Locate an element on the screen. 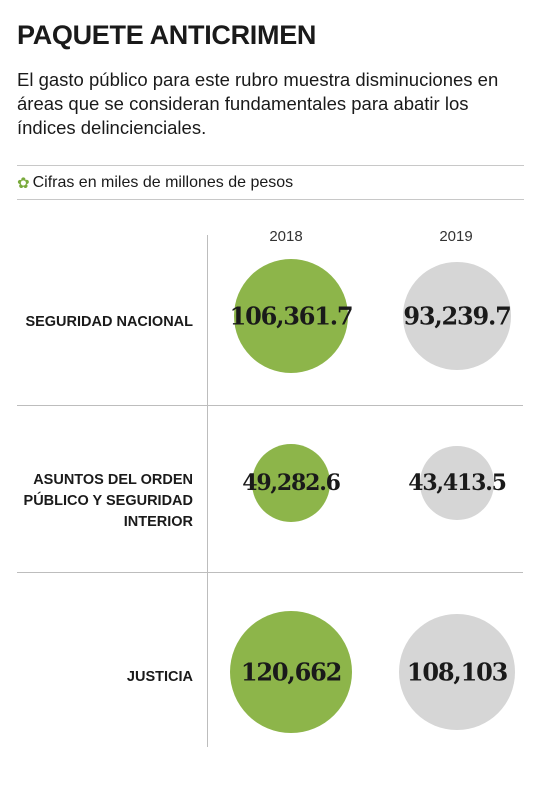 The height and width of the screenshot is (792, 558). column-label-2019: 2019 is located at coordinates (456, 236).